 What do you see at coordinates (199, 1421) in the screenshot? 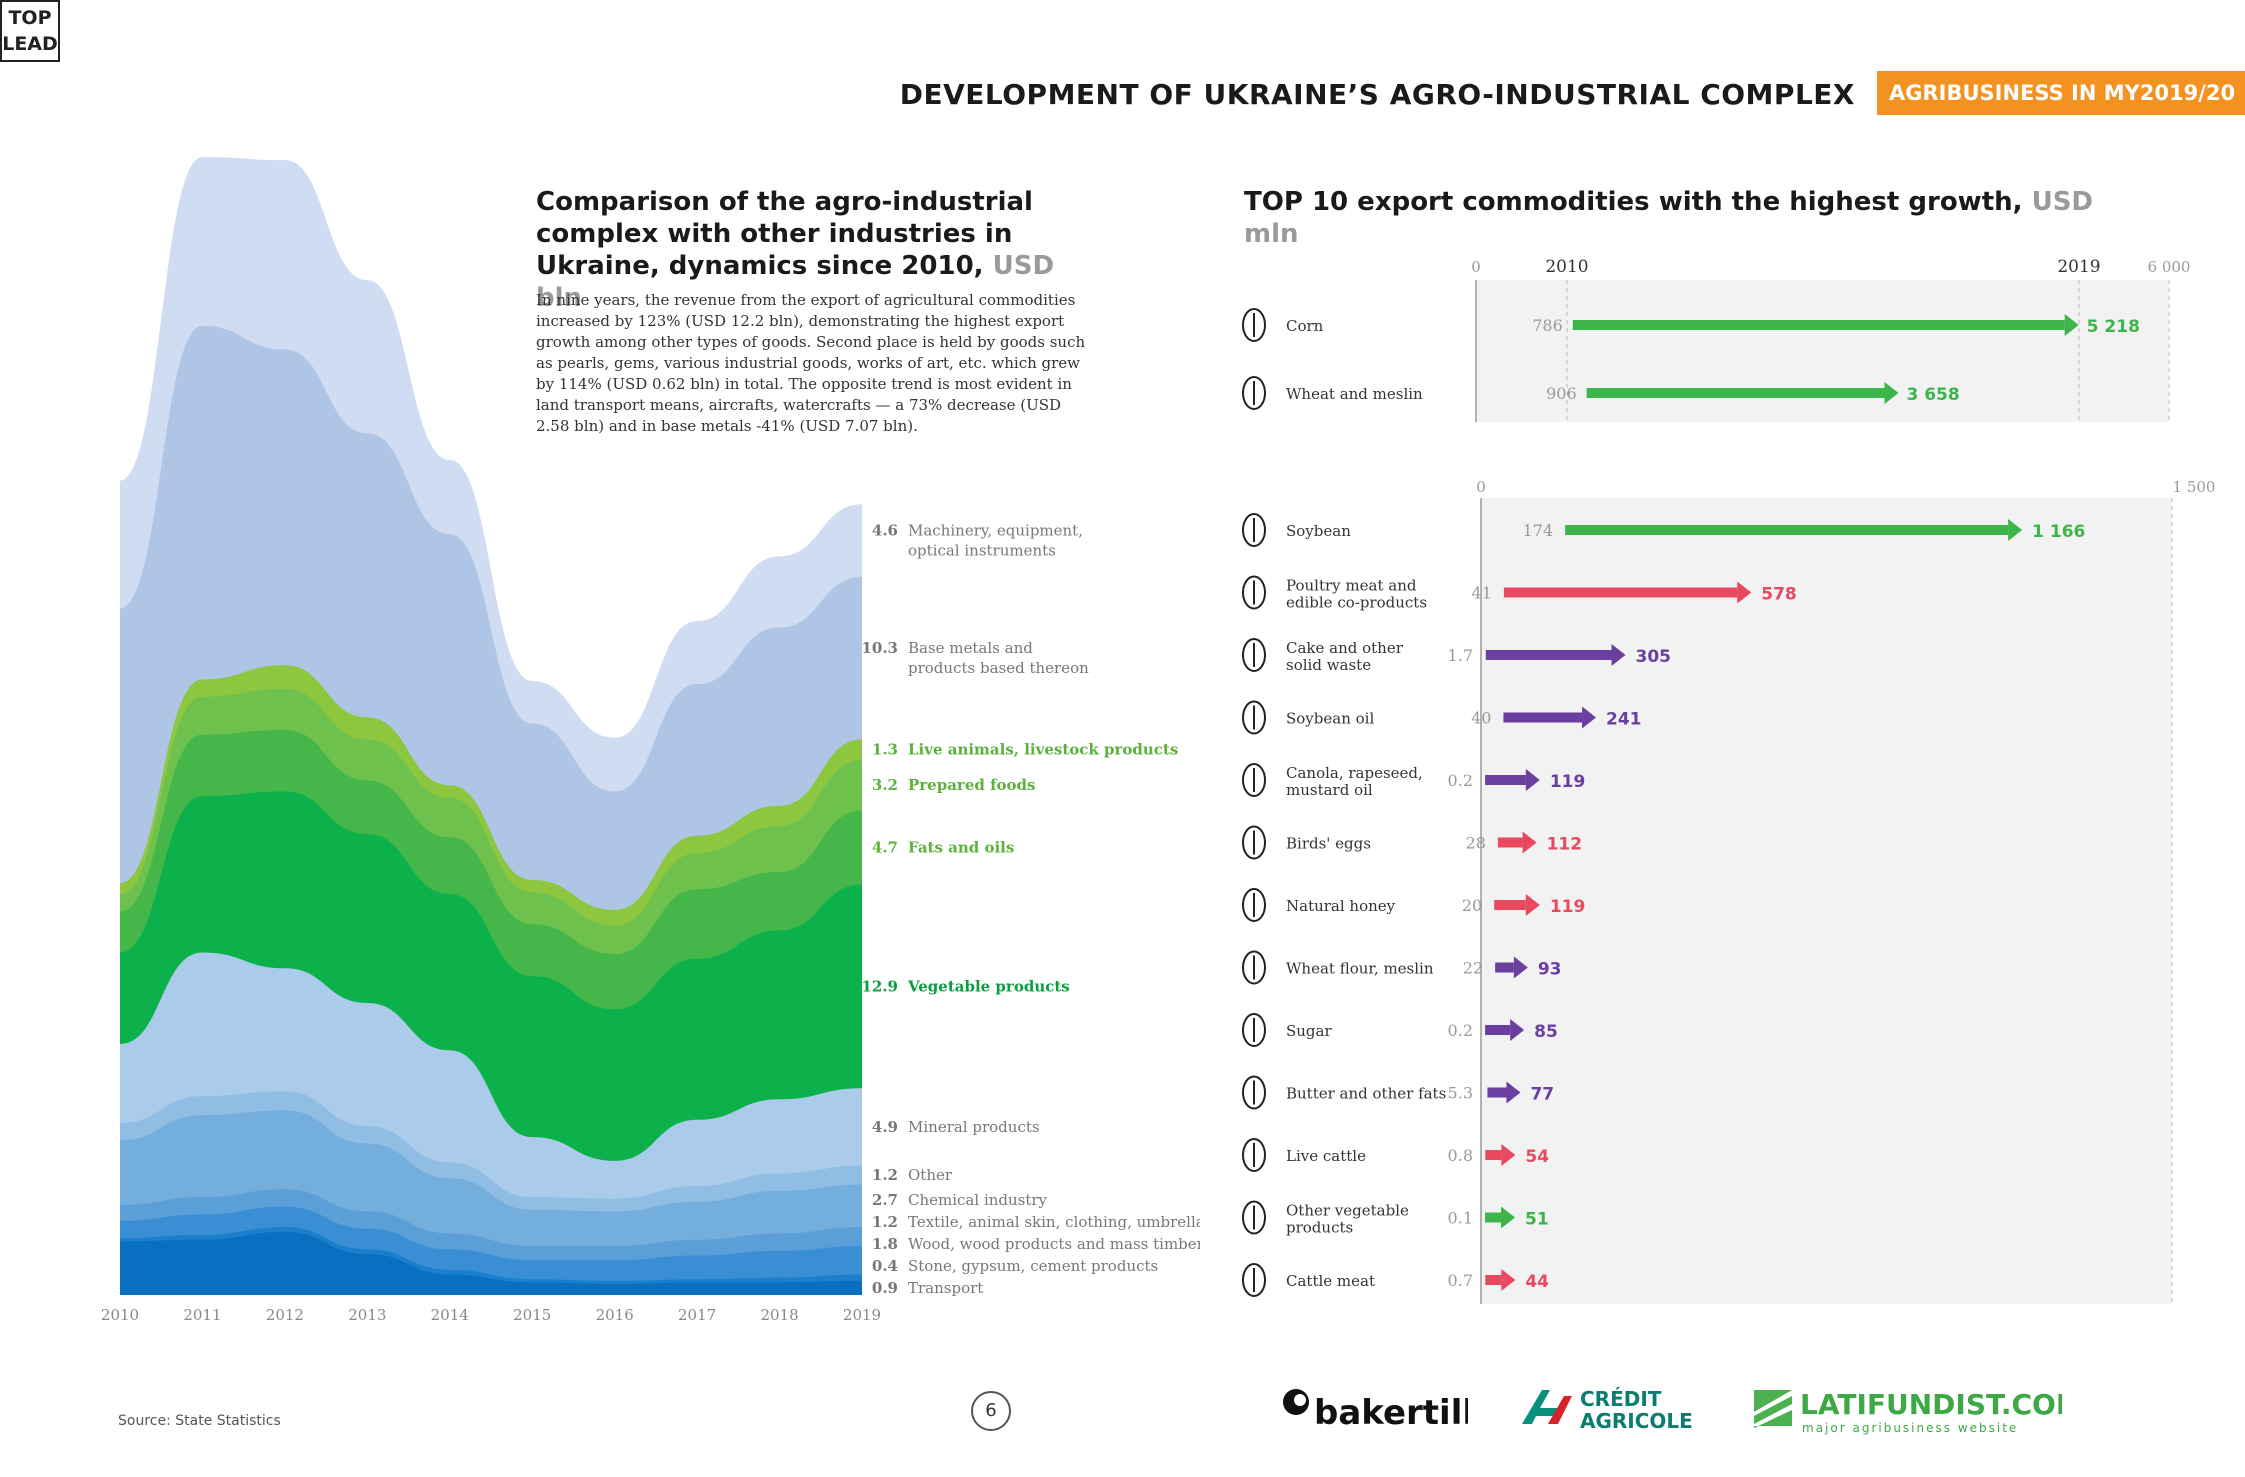
I see `source-note: Source: State Statistics` at bounding box center [199, 1421].